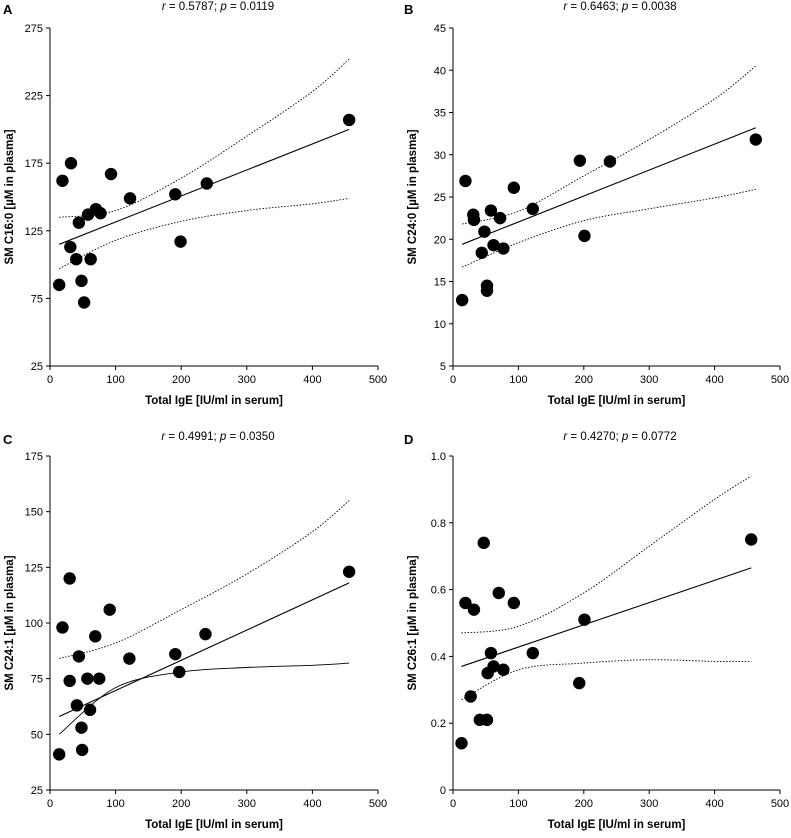 The height and width of the screenshot is (838, 791). I want to click on panel-c-regression-line, so click(204, 650).